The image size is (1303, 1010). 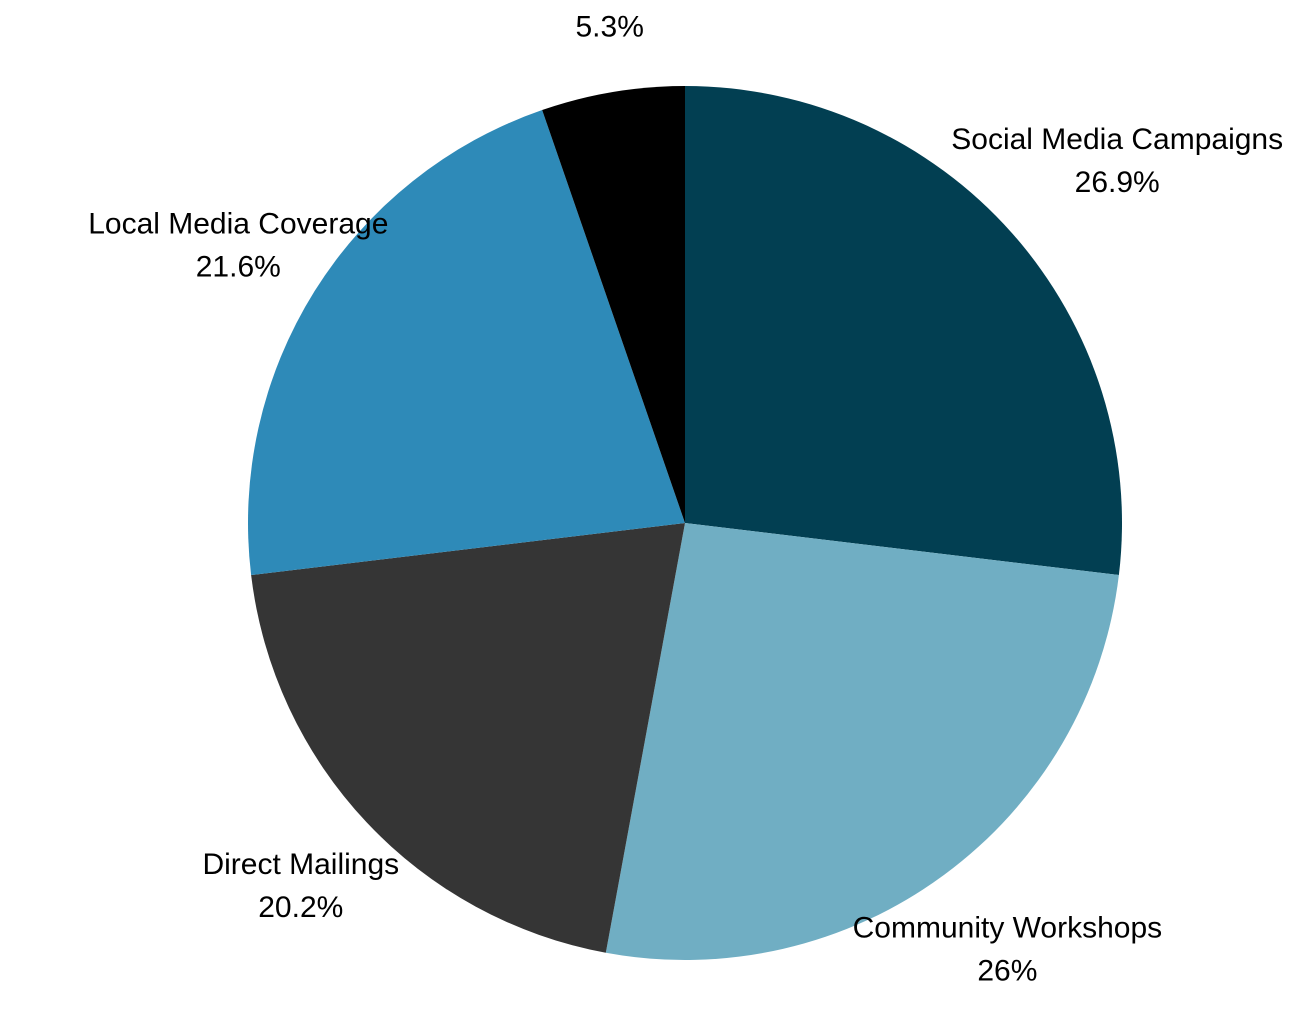 I want to click on slice-percent-direct-mailings: 20.2%, so click(x=300, y=907).